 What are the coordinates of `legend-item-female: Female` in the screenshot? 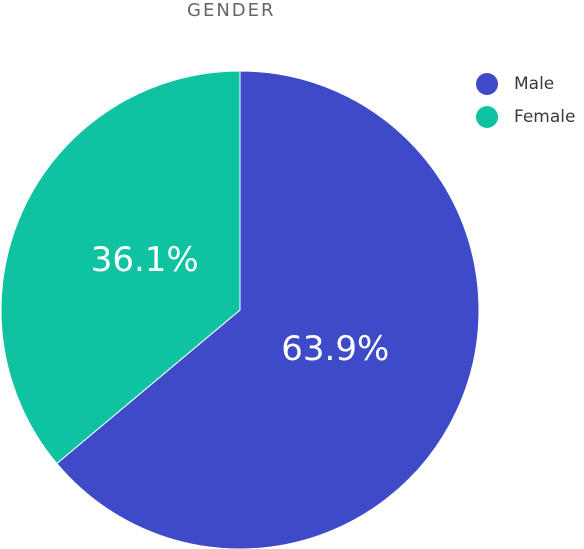 It's located at (525, 117).